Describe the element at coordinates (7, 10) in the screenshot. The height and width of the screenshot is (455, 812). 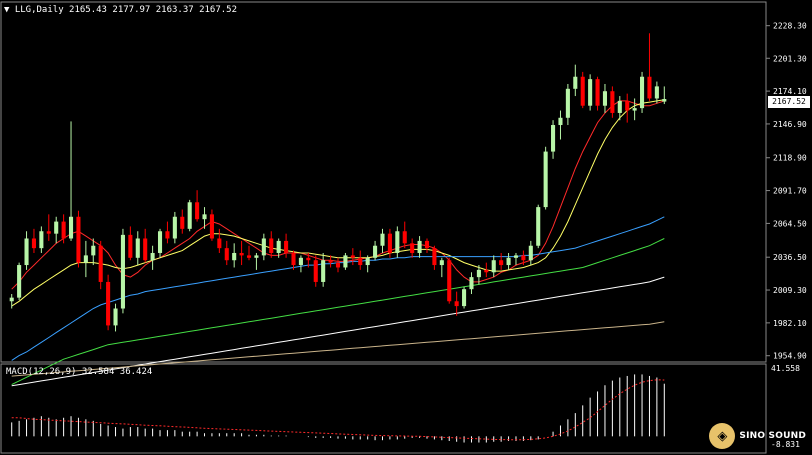
I see `dropdown-triangle-icon: ▼` at that location.